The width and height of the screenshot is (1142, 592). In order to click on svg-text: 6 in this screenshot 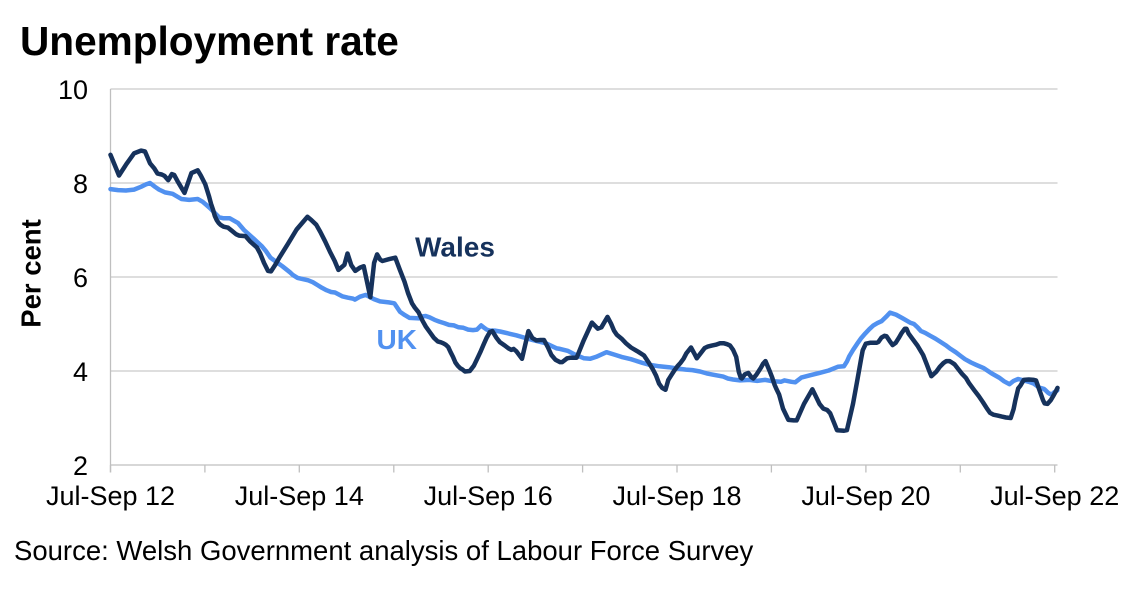, I will do `click(80, 278)`.